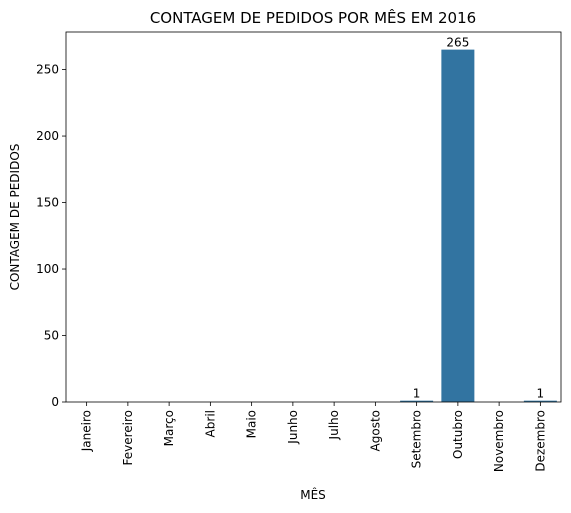 This screenshot has width=571, height=513. I want to click on x-tick-label: Março, so click(169, 428).